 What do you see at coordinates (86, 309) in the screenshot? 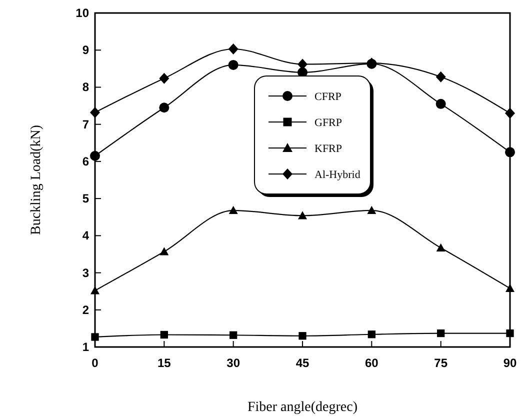
I see `y-tick-label: 2` at bounding box center [86, 309].